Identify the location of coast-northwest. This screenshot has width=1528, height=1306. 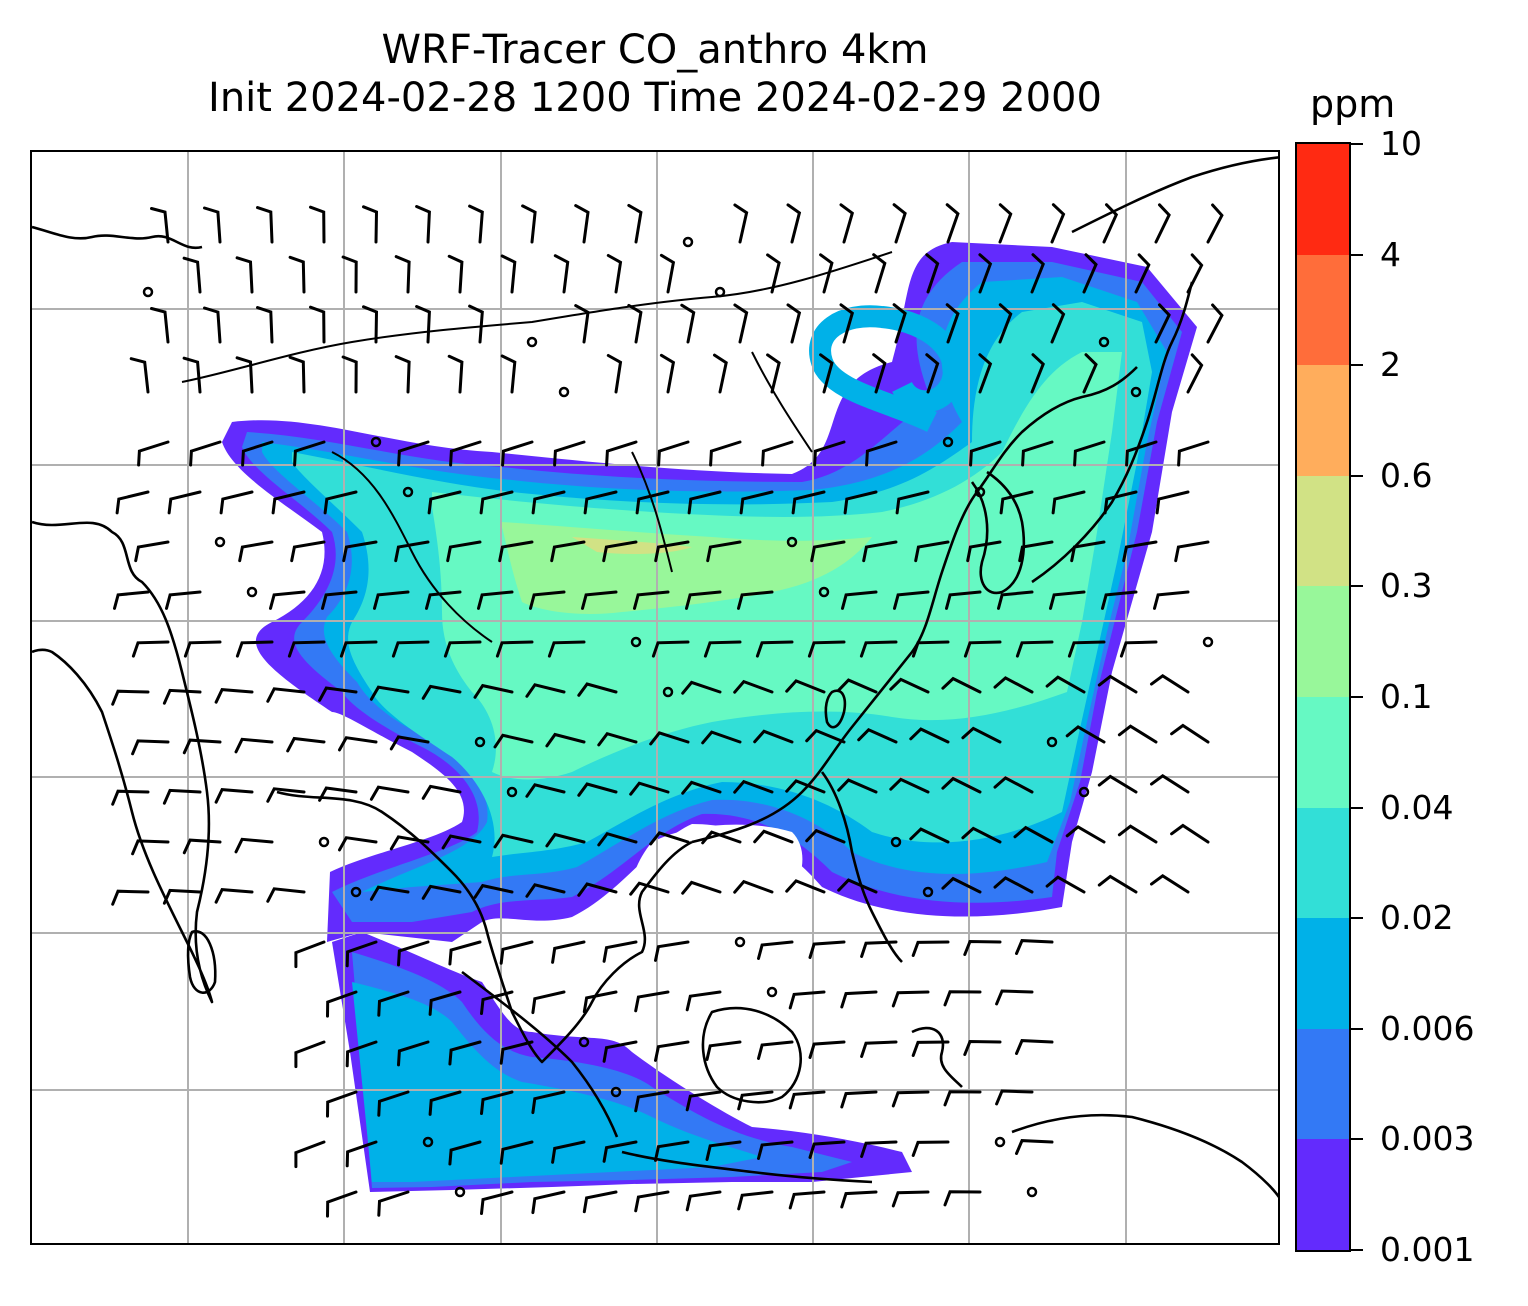
(117, 237).